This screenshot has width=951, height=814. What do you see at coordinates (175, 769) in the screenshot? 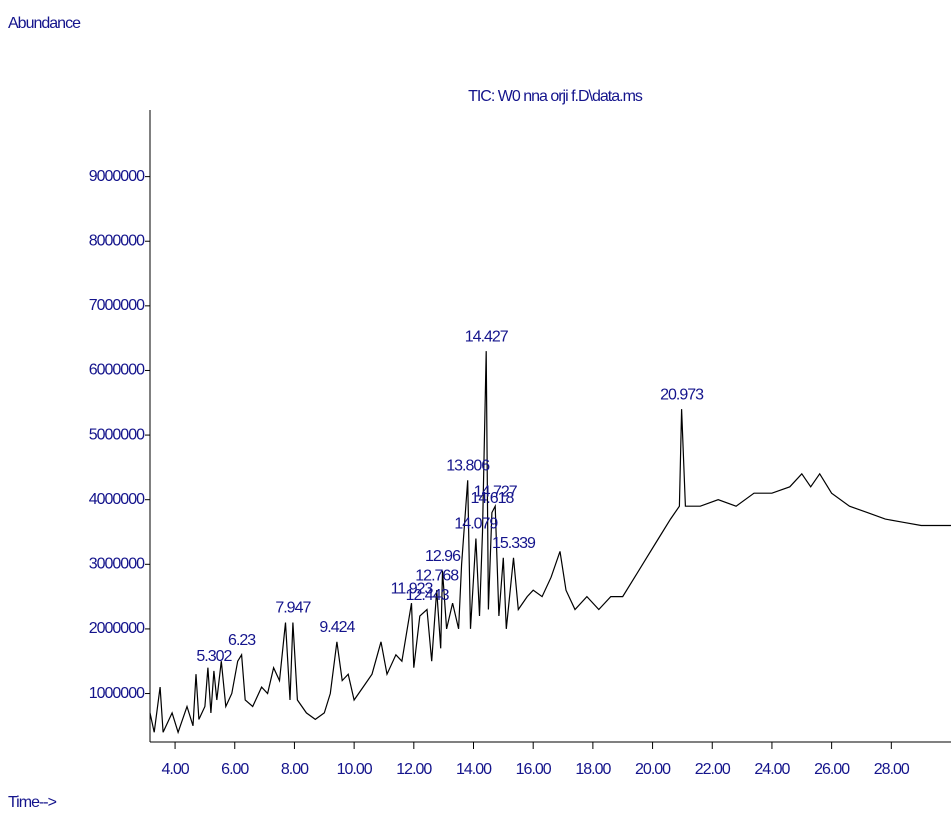
I see `x-tick-label: 4.00` at bounding box center [175, 769].